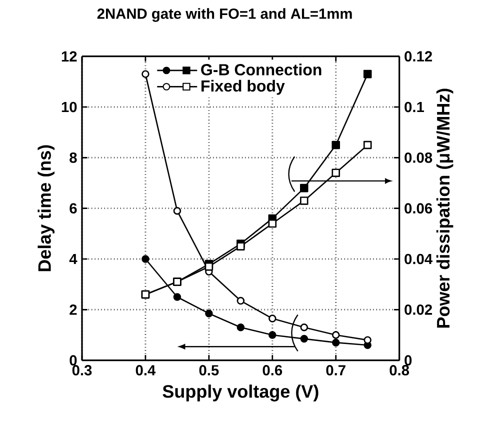 The width and height of the screenshot is (496, 435). I want to click on y2-tick-label: 0.02, so click(418, 309).